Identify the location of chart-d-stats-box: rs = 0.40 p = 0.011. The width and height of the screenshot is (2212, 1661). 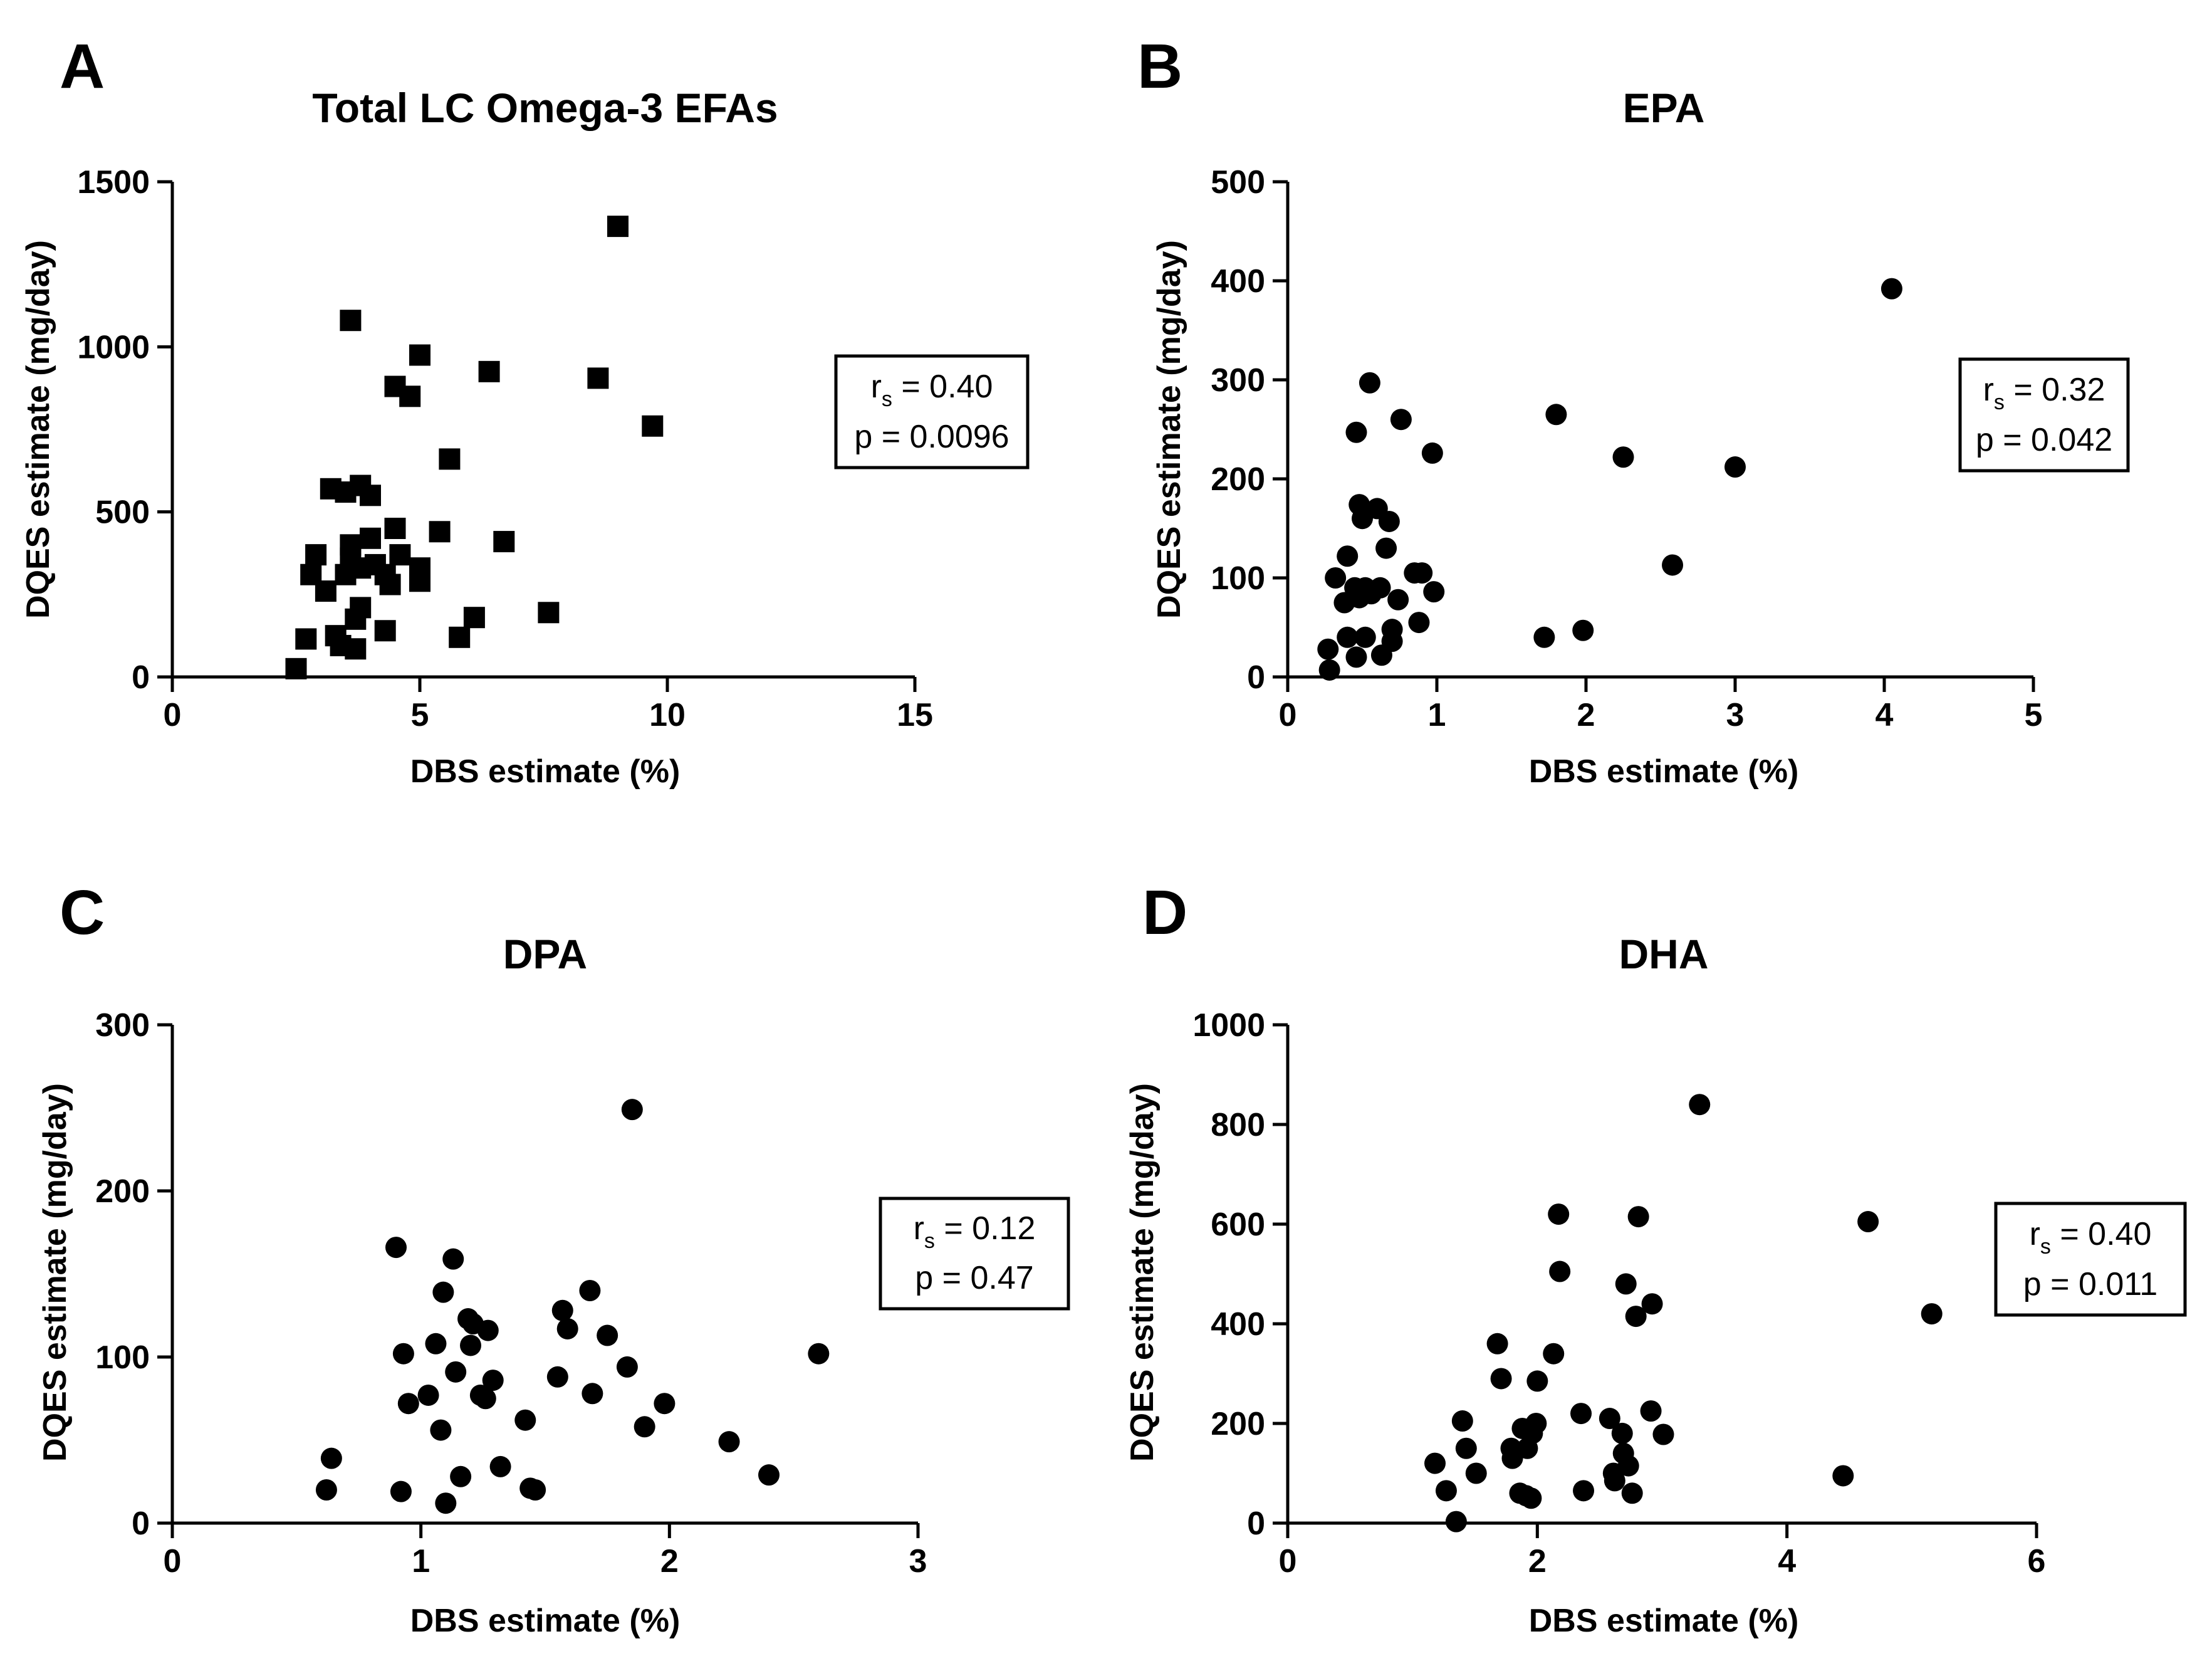
(2090, 1259).